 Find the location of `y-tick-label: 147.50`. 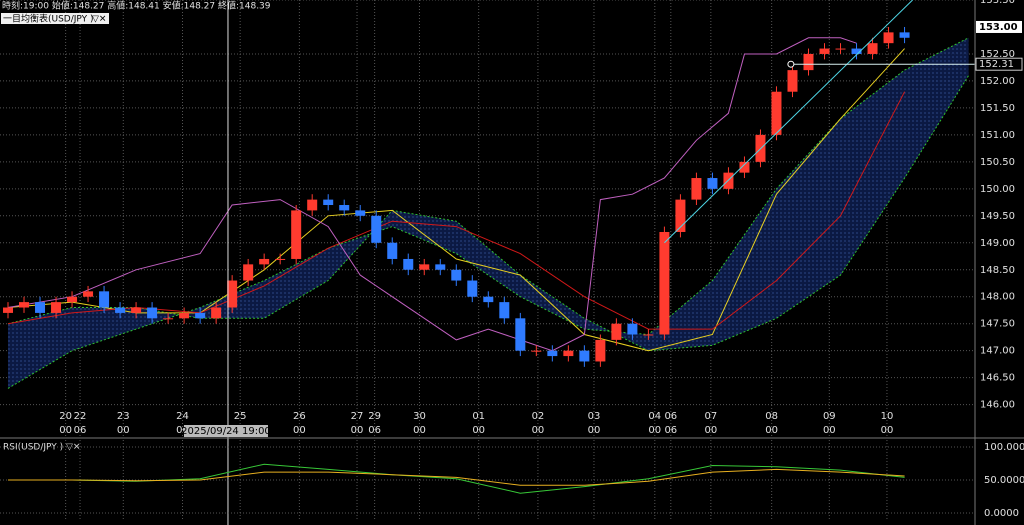

y-tick-label: 147.50 is located at coordinates (997, 324).